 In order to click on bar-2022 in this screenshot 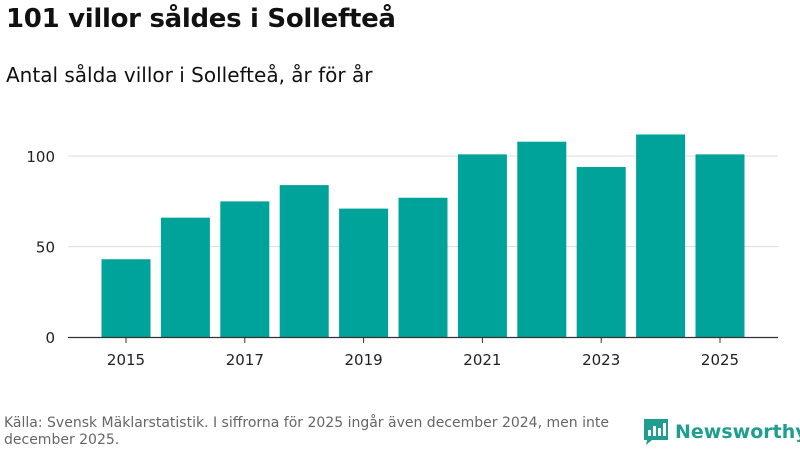, I will do `click(542, 239)`.